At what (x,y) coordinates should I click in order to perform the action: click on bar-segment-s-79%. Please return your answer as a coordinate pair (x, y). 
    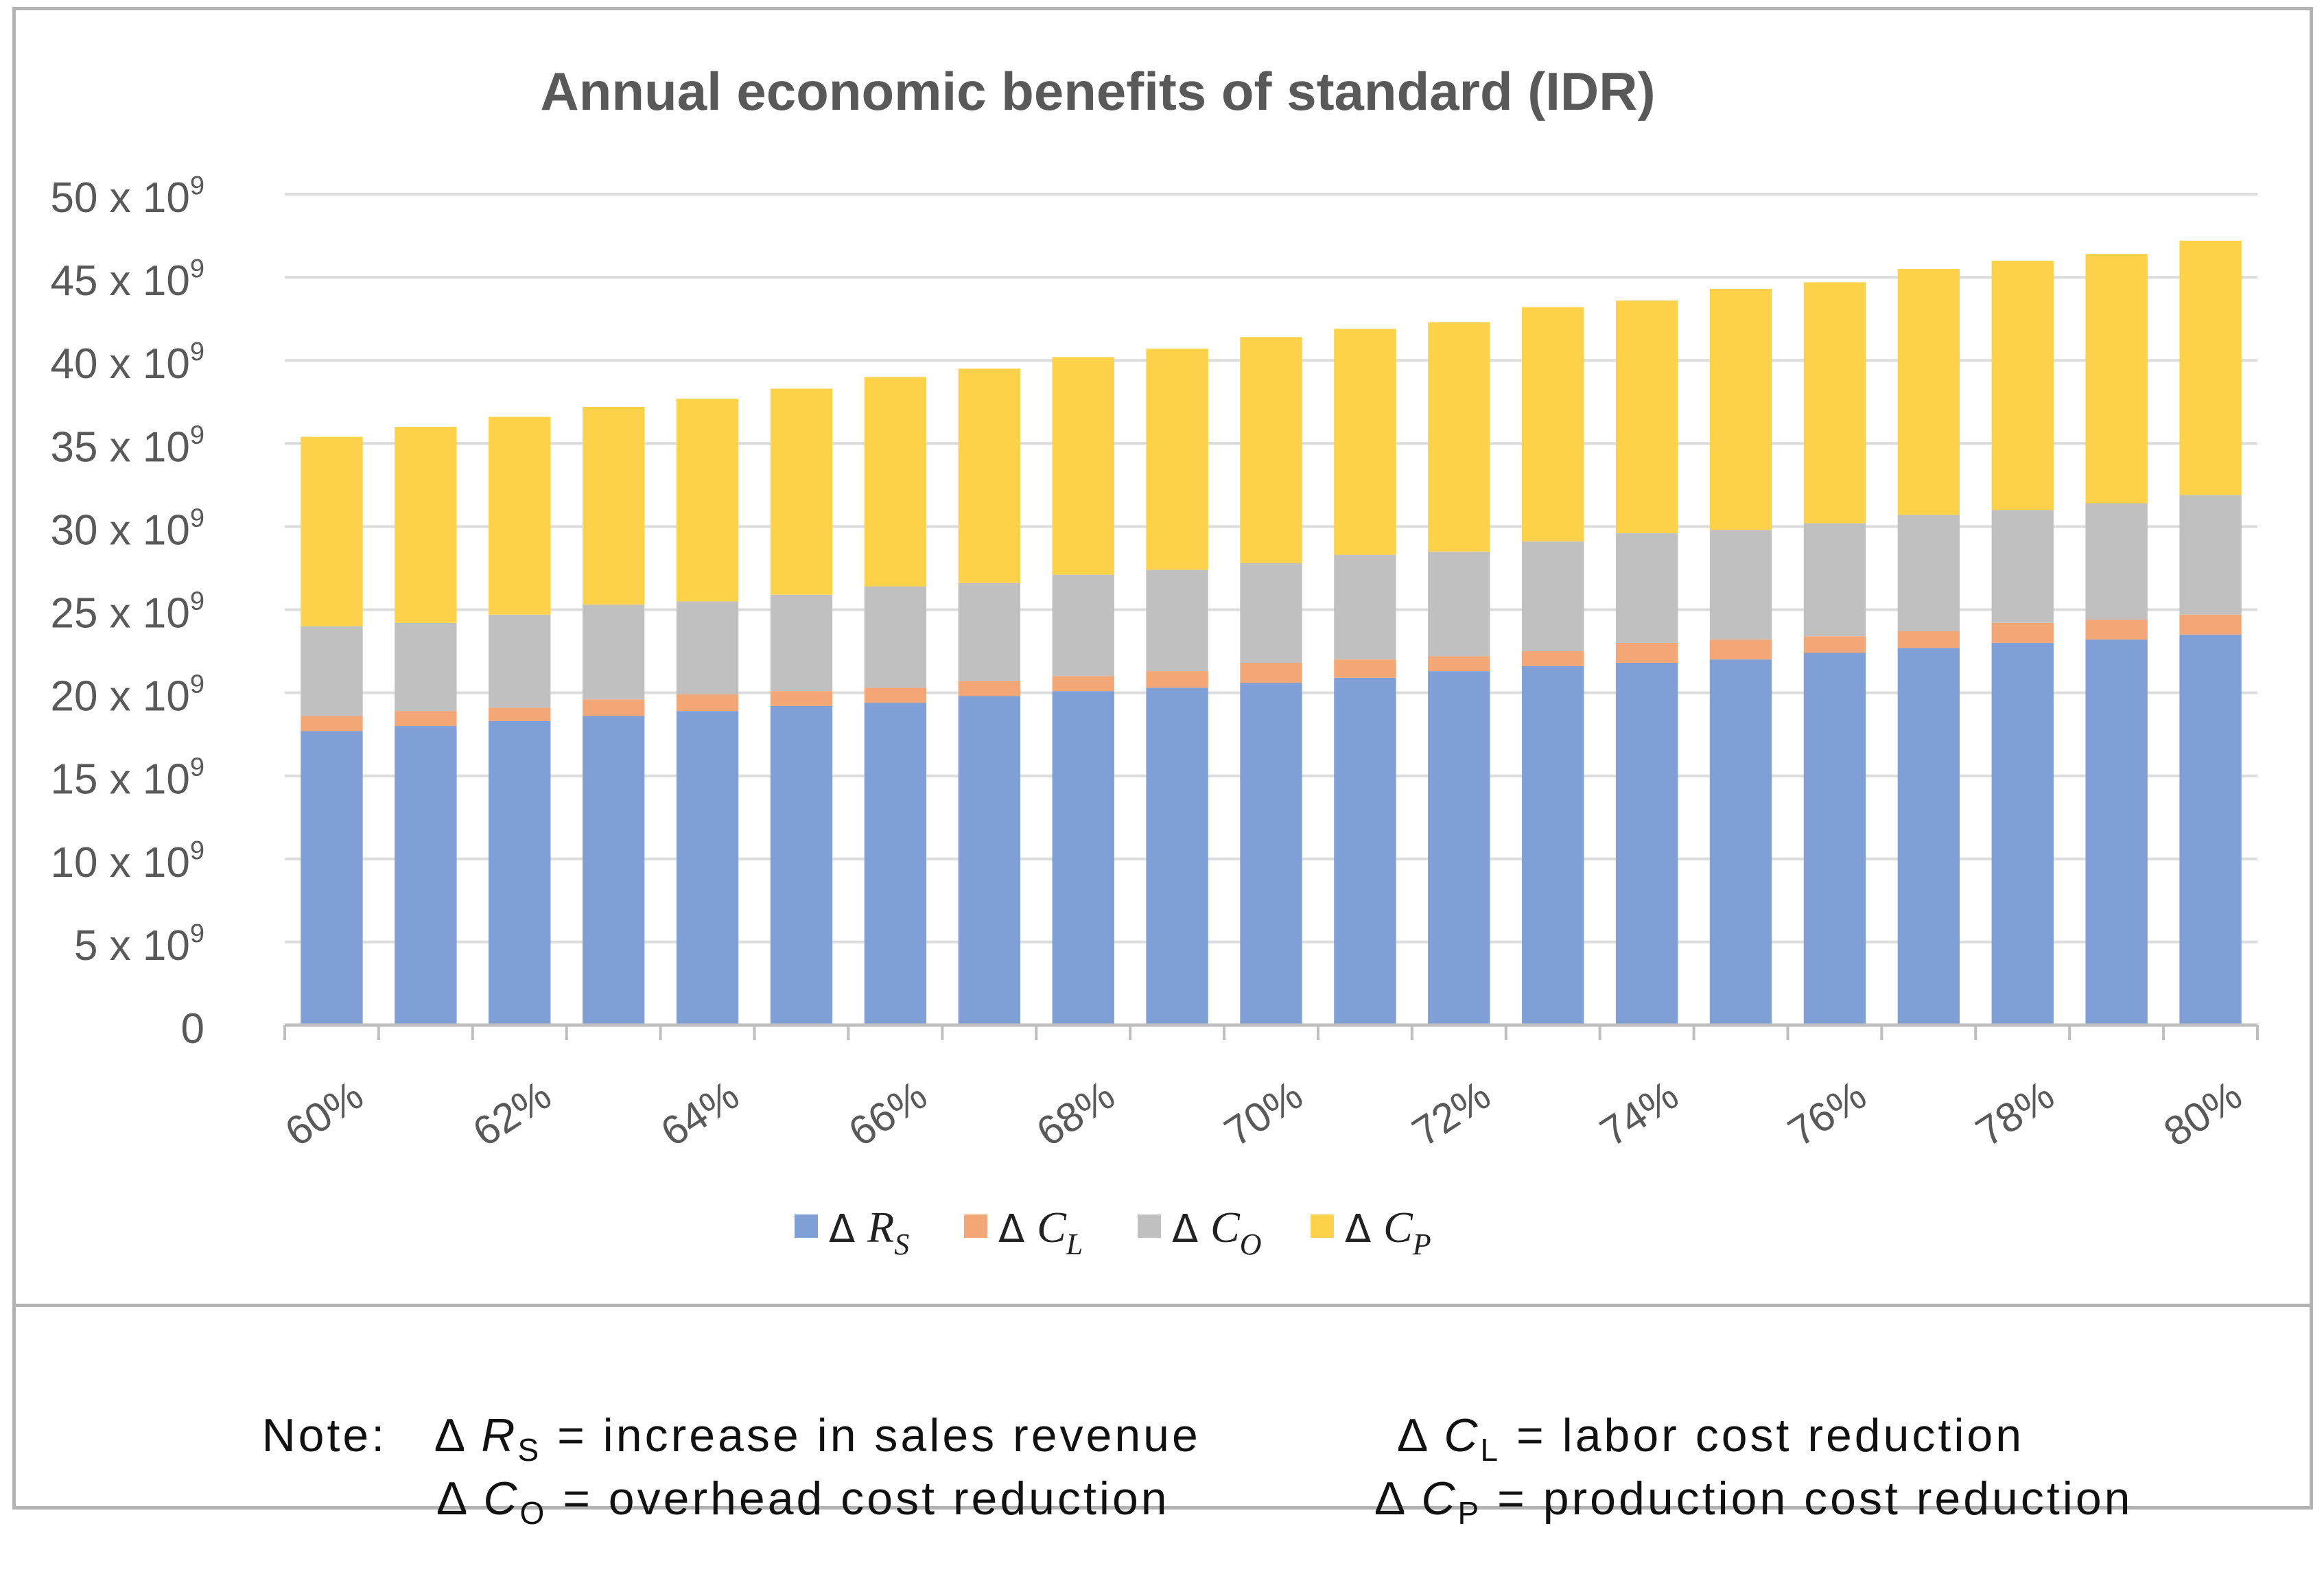
    Looking at the image, I should click on (2116, 832).